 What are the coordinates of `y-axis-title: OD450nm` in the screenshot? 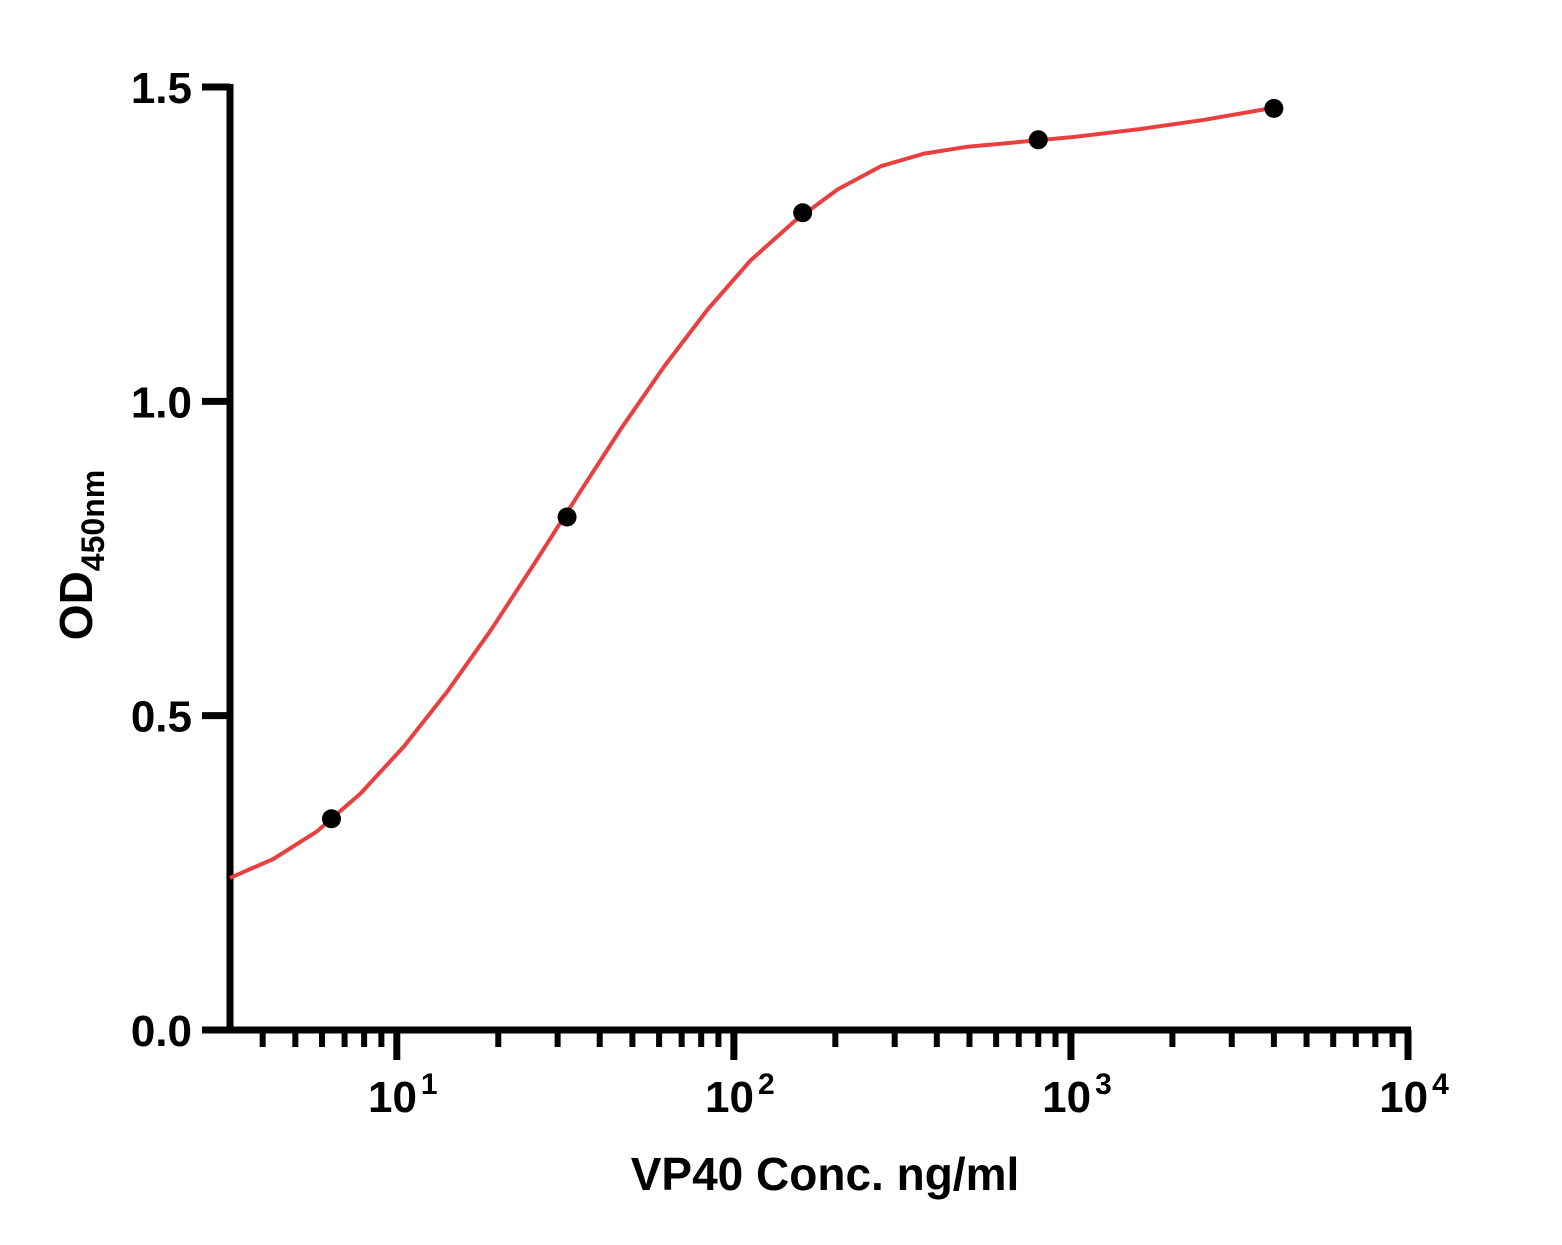 It's located at (80, 555).